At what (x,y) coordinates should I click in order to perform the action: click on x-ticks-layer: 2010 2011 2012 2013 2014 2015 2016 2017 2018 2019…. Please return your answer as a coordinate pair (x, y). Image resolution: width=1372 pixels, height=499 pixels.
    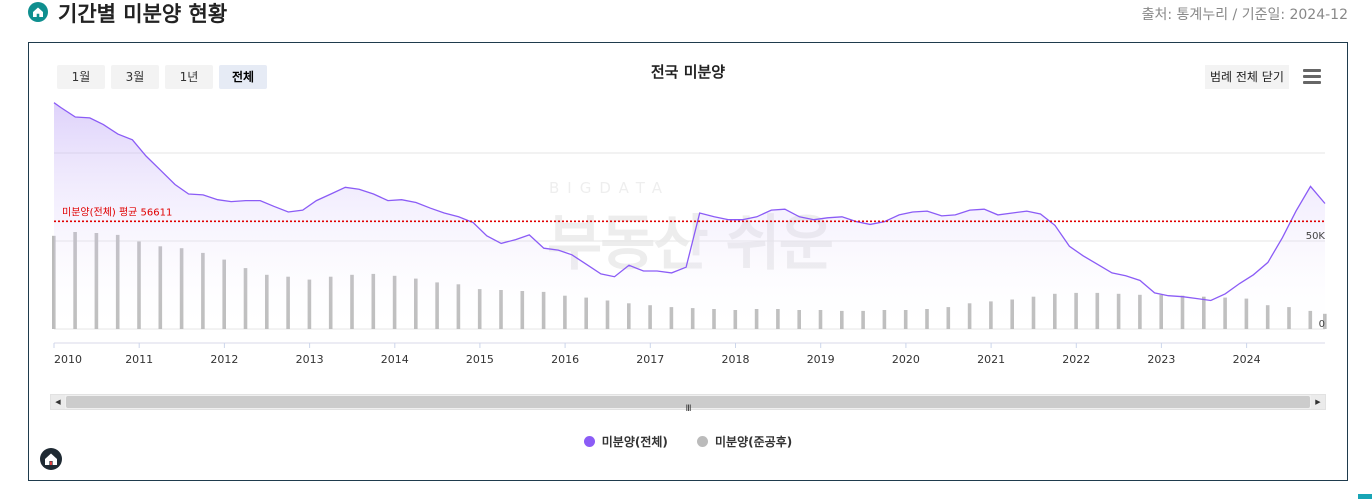
    Looking at the image, I should click on (657, 354).